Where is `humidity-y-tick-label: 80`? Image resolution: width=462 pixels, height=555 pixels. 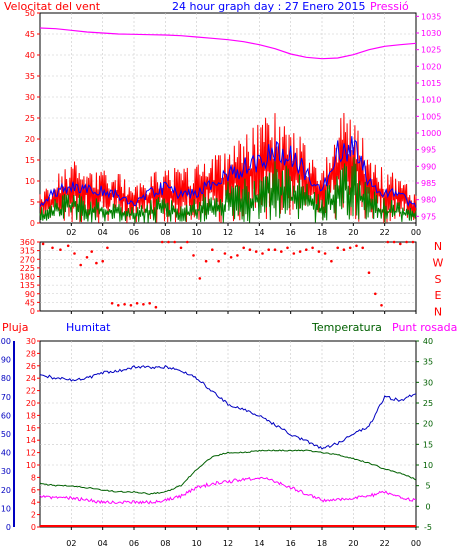 humidity-y-tick-label: 80 is located at coordinates (6, 378).